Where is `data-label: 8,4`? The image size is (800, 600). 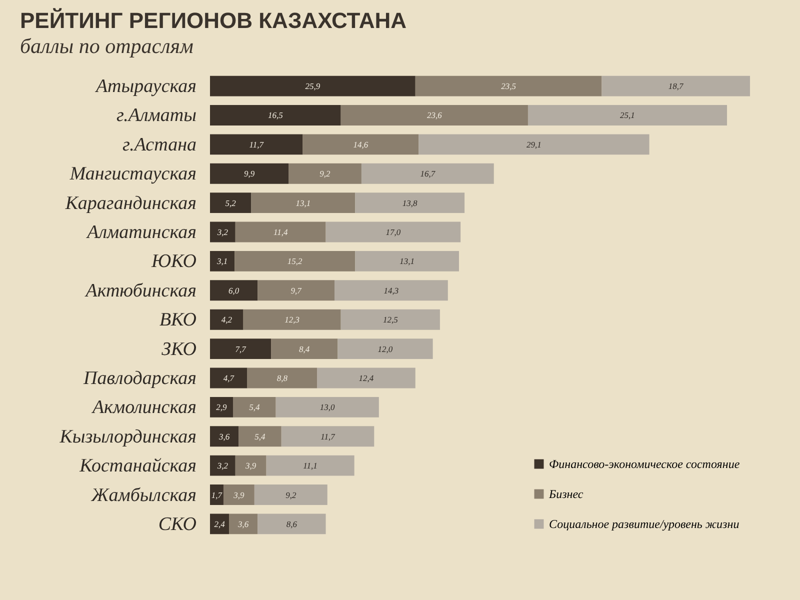
data-label: 8,4 is located at coordinates (304, 349).